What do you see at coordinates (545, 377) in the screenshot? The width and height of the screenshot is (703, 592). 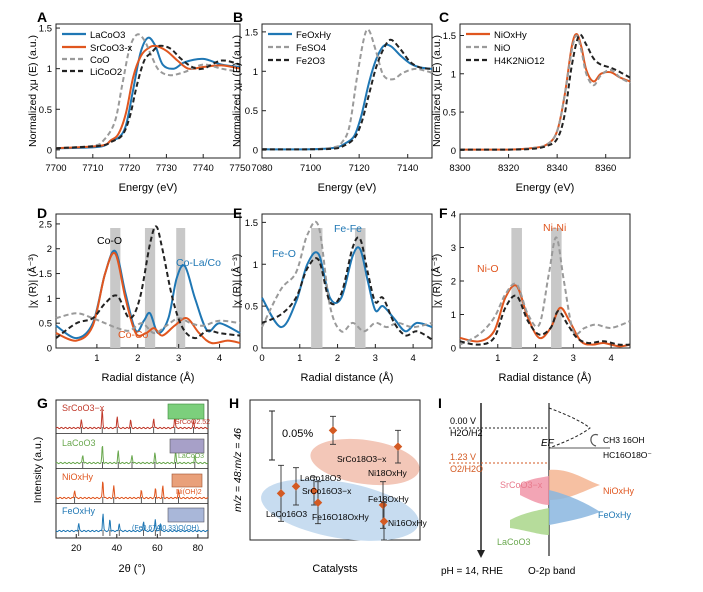 I see `panel-f-xlabel: Radial distance (Å)` at bounding box center [545, 377].